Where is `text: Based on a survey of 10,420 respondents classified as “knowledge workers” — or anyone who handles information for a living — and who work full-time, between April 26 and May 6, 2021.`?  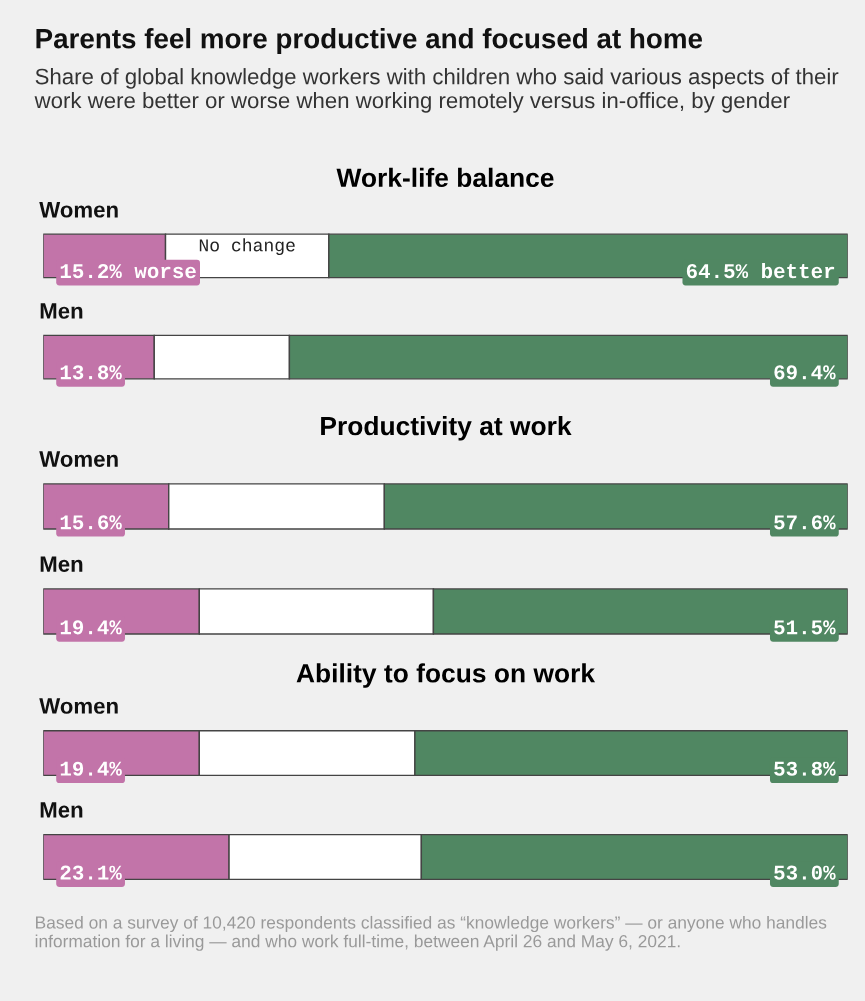 text: Based on a survey of 10,420 respondents classified as “knowledge workers” — or anyone who handles information for a living — and who work full-time, between April 26 and May 6, 2021. is located at coordinates (431, 933).